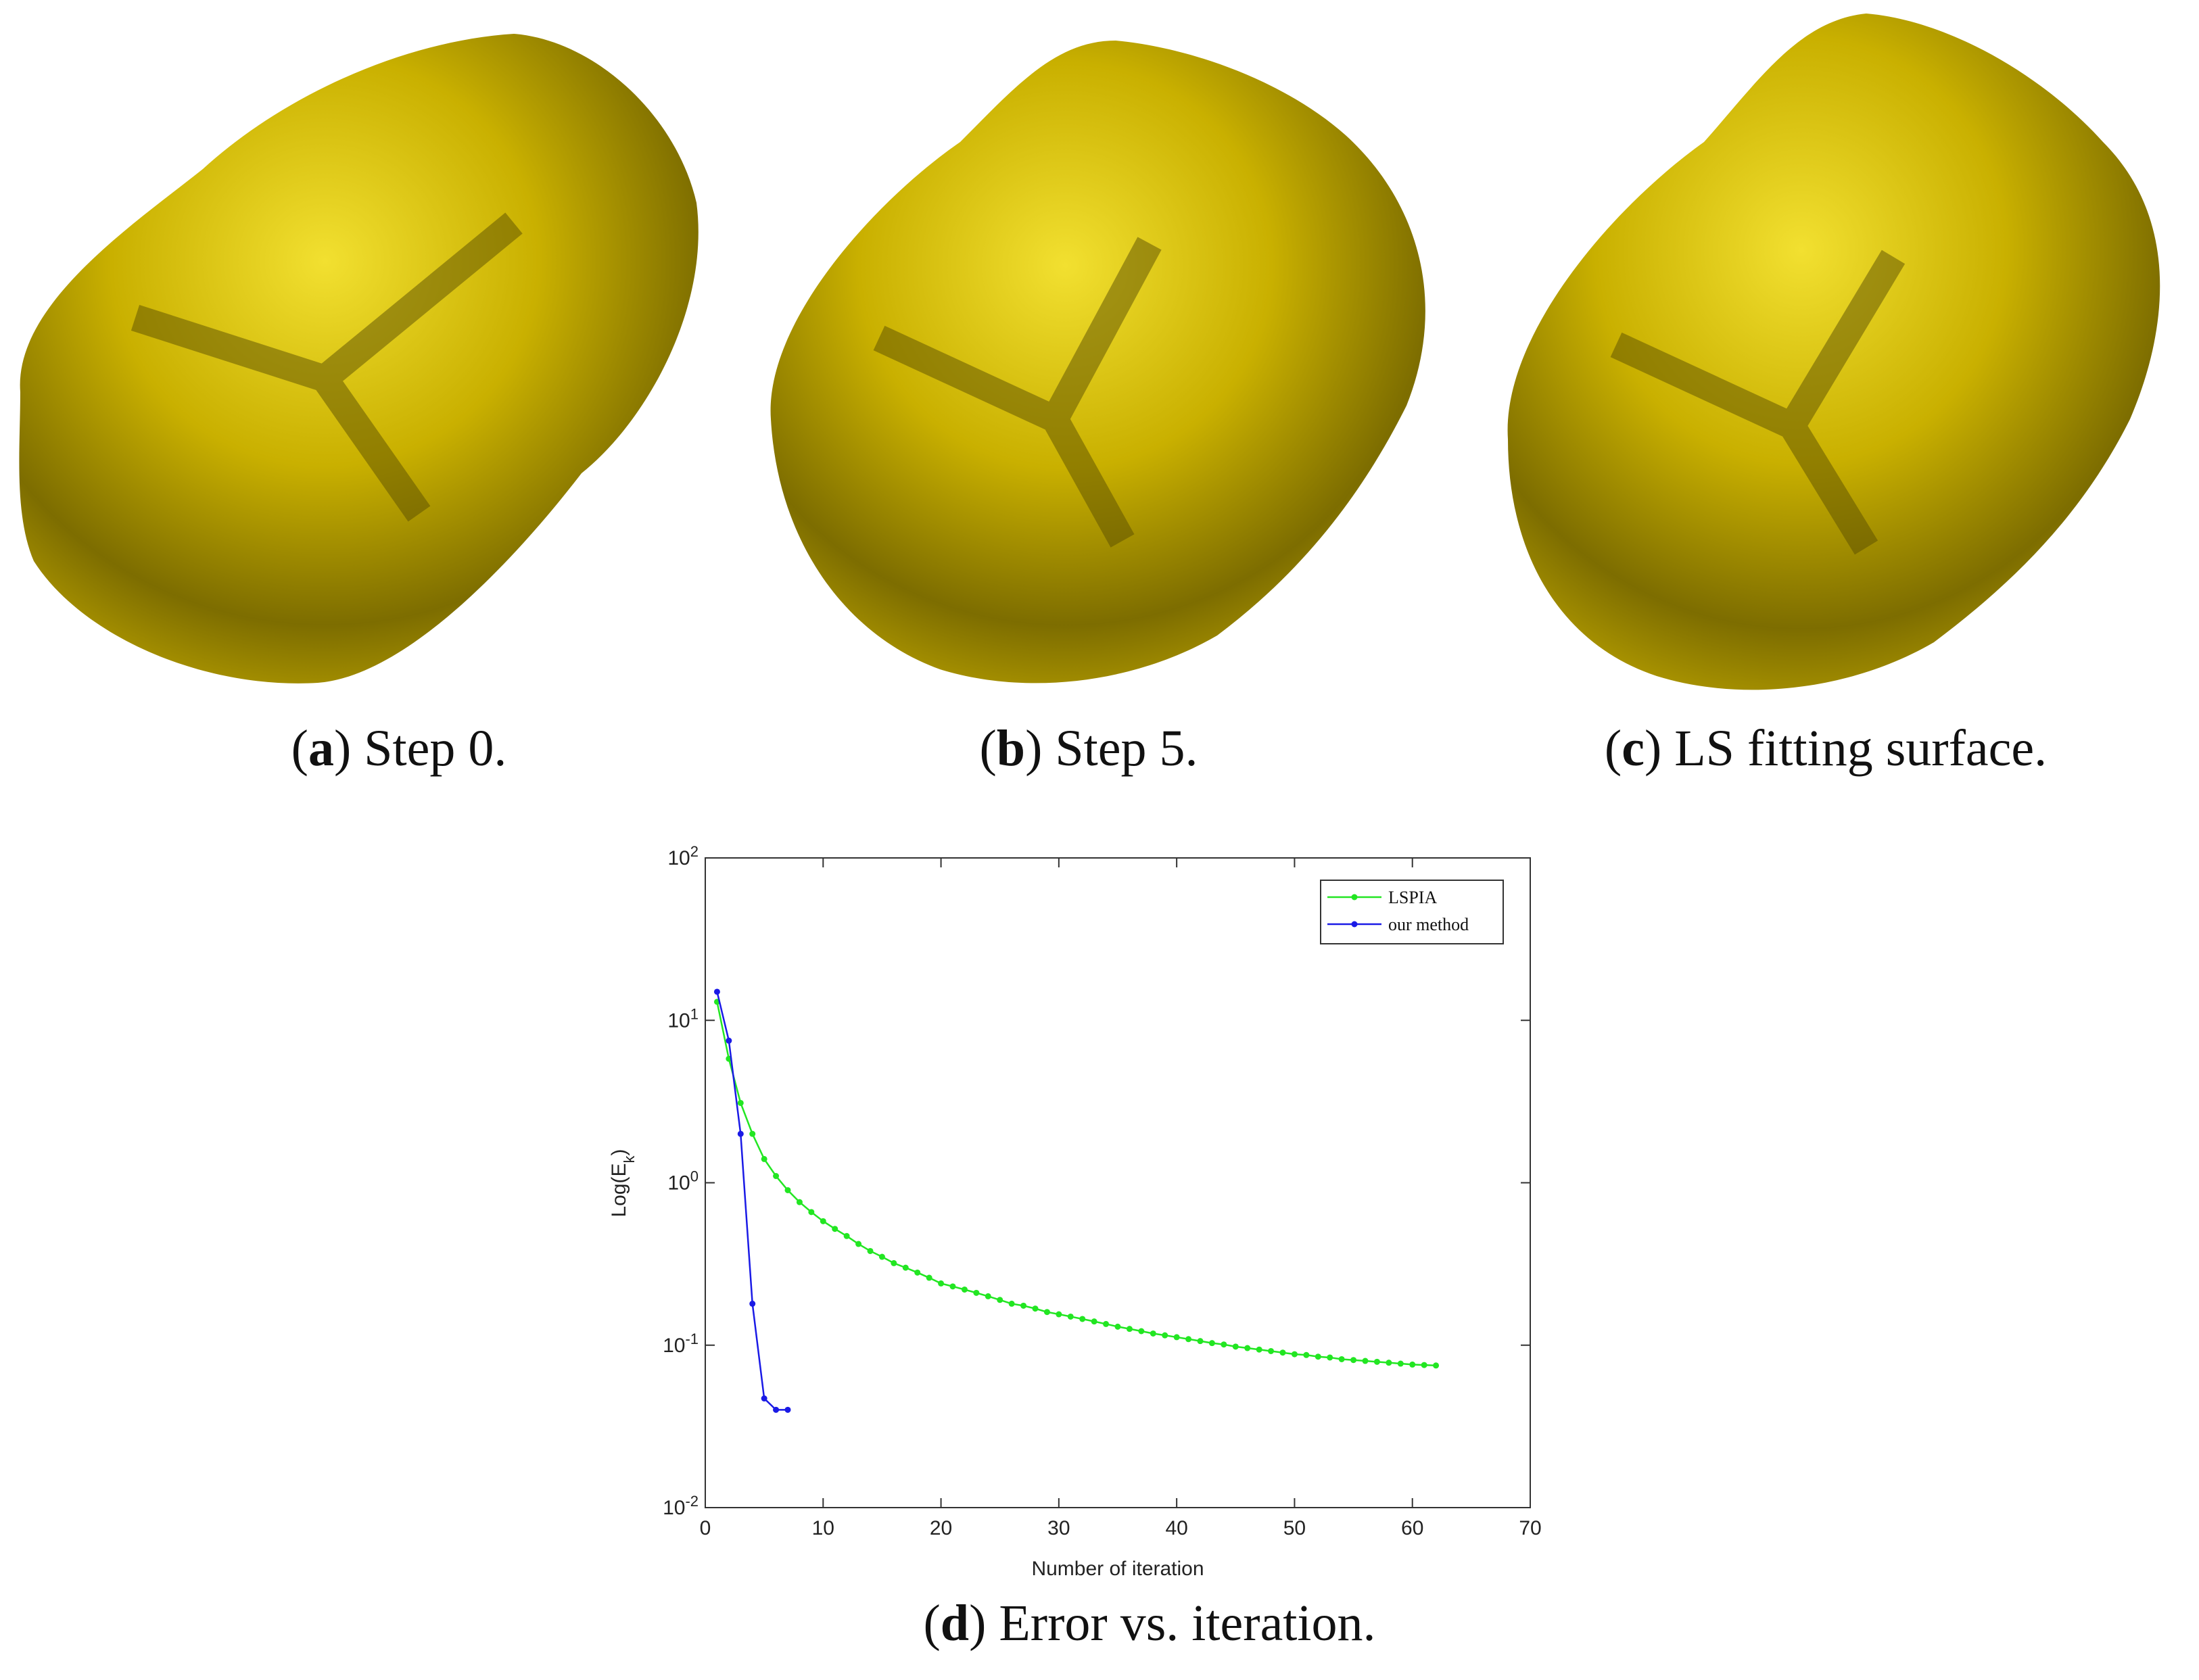  I want to click on x-tick-label: 10, so click(823, 1528).